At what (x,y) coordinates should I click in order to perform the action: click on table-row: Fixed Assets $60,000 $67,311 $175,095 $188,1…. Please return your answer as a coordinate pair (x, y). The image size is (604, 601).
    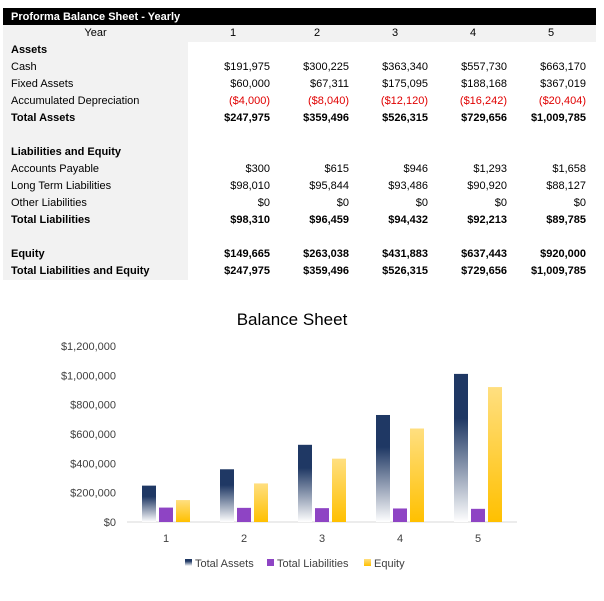
    Looking at the image, I should click on (299, 84).